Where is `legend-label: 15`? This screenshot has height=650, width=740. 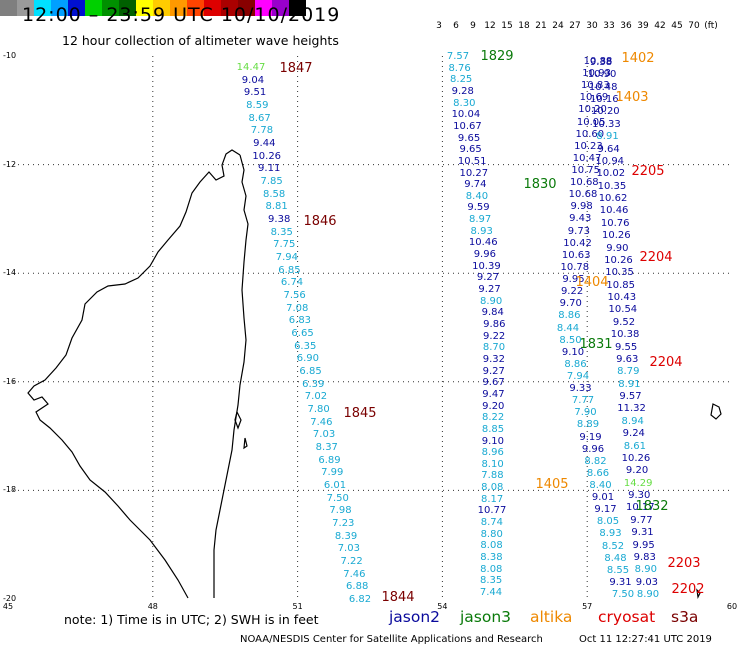 legend-label: 15 is located at coordinates (507, 26).